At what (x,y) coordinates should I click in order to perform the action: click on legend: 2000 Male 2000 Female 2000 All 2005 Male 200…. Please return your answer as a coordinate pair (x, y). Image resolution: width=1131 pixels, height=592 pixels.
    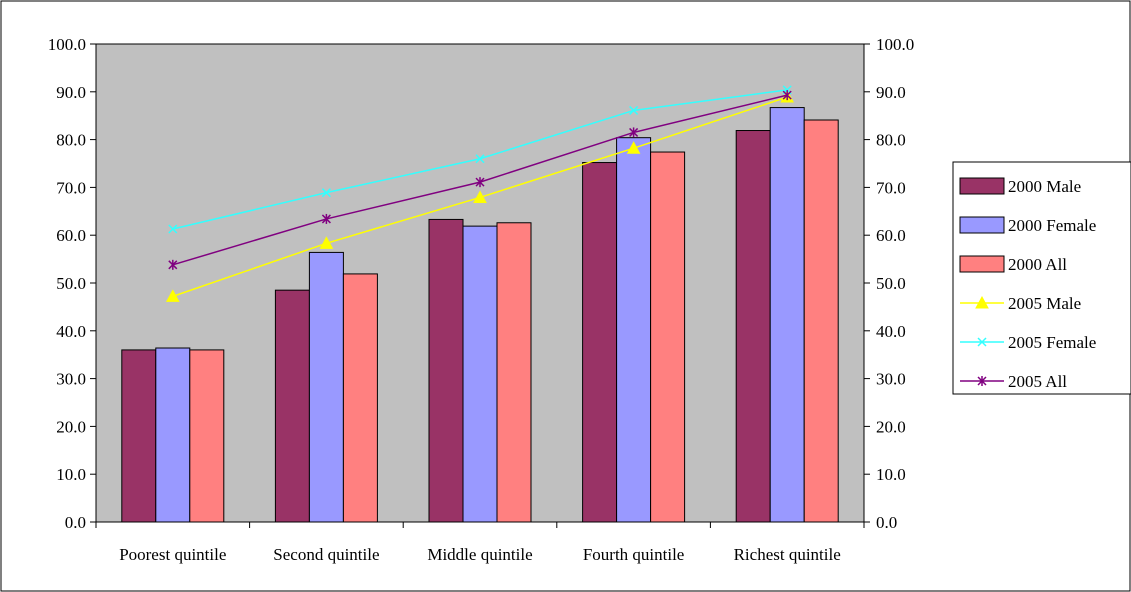
    Looking at the image, I should click on (1041, 278).